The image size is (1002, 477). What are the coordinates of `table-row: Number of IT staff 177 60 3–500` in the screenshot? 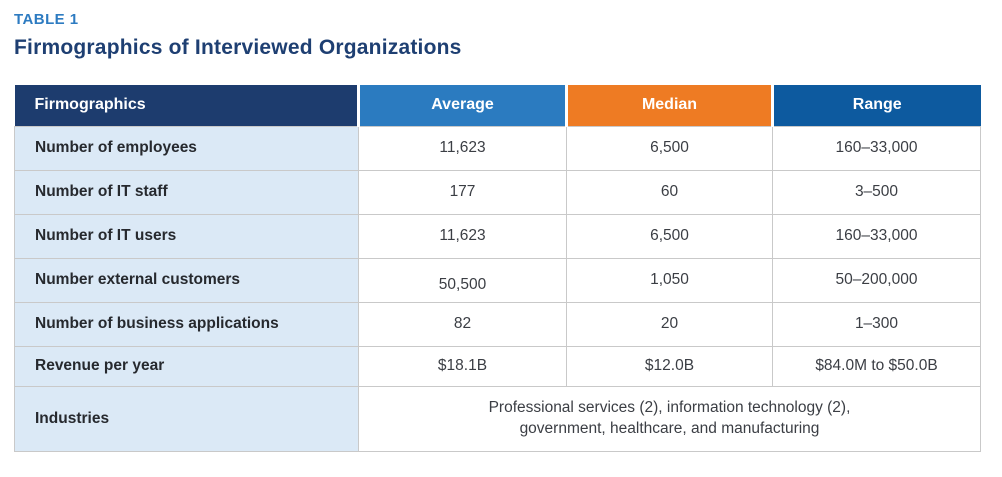 It's located at (497, 192).